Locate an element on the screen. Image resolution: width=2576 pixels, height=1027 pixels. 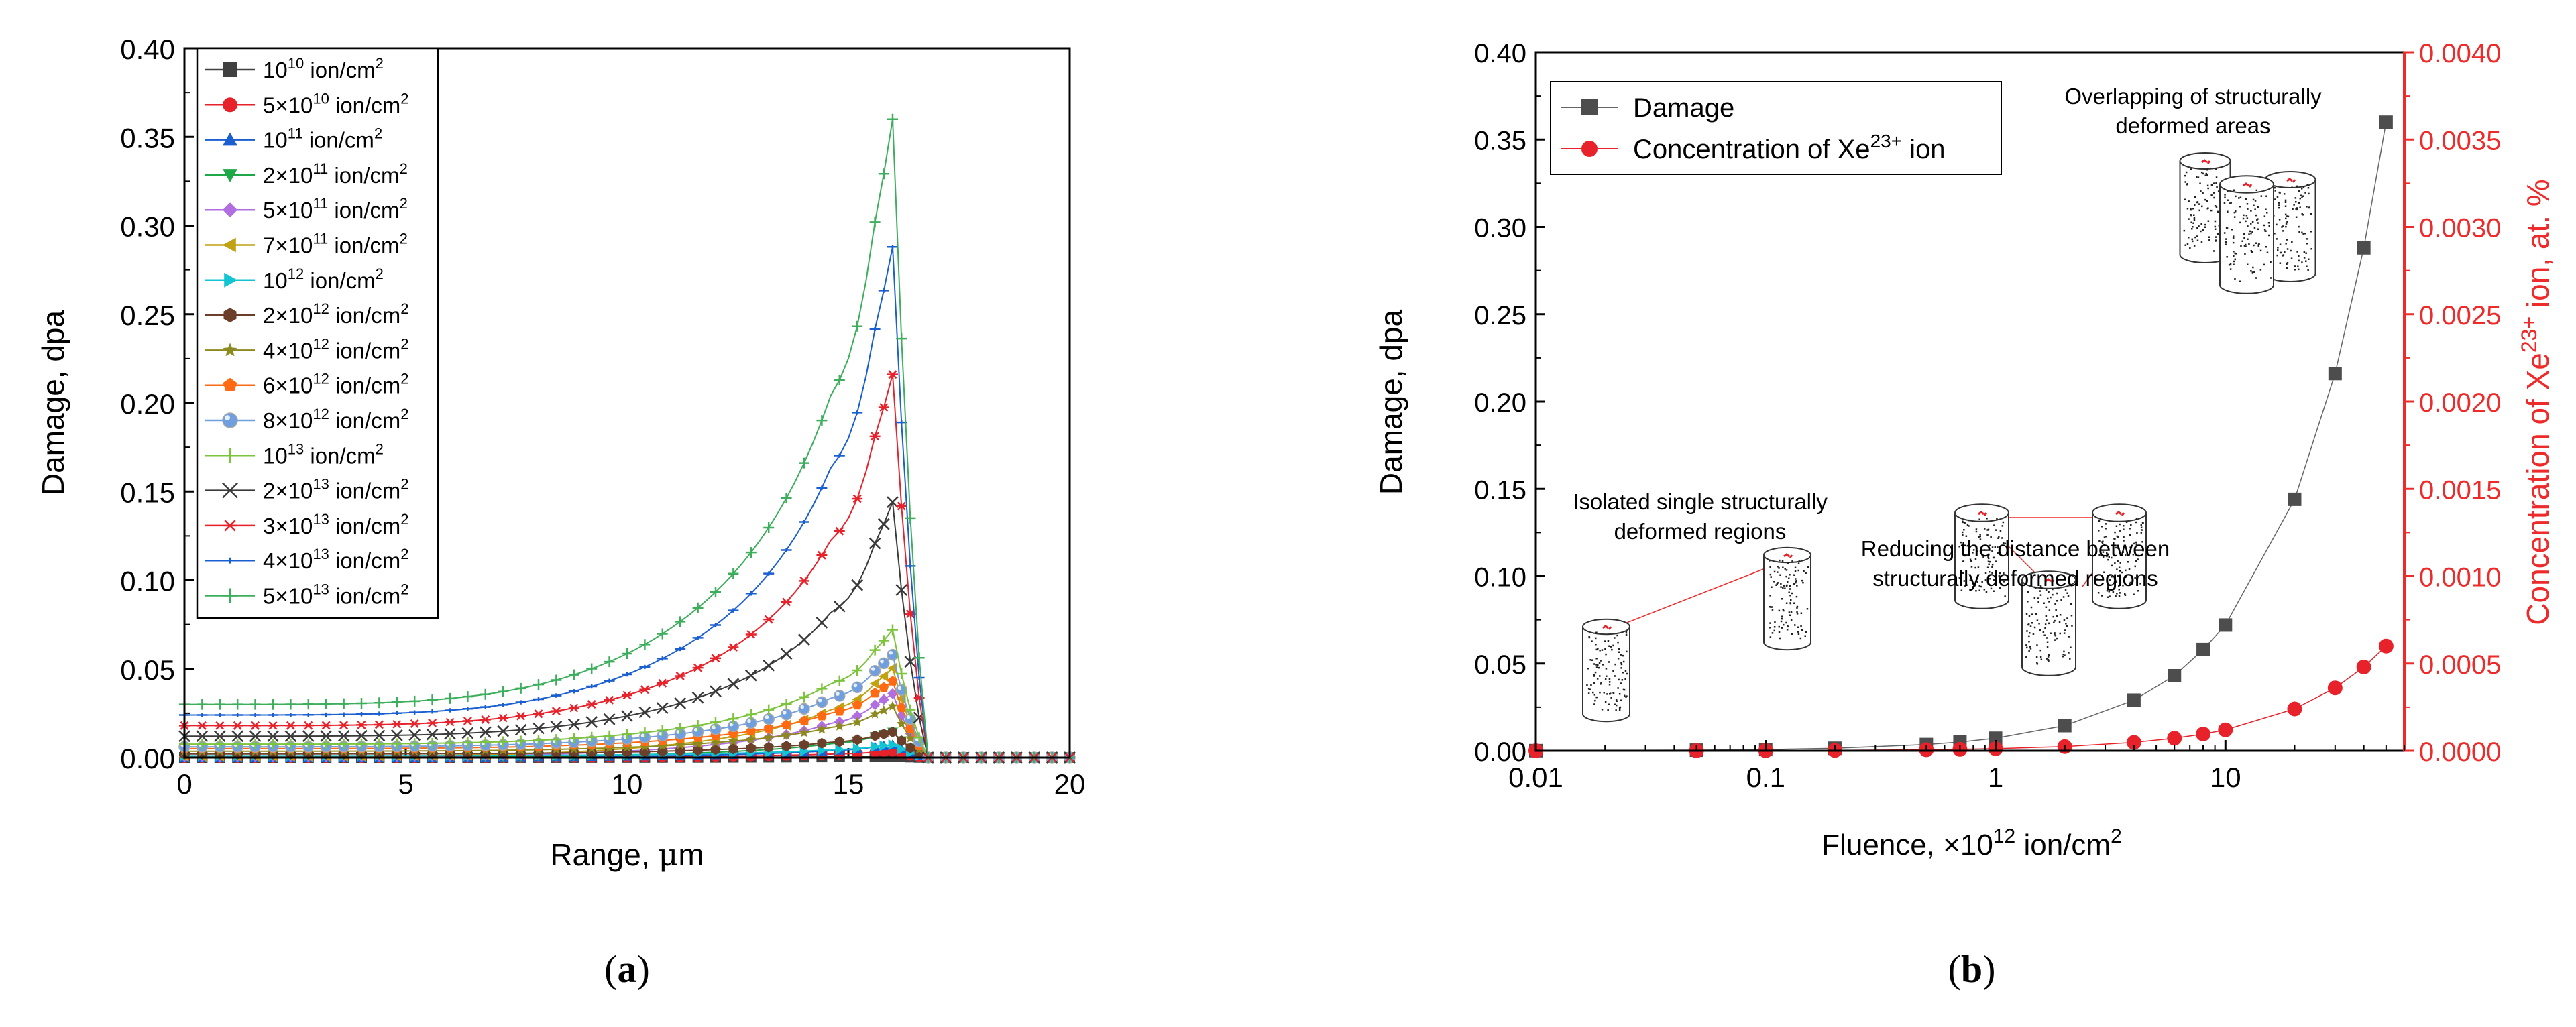
a-legend-entry: 2×1013 ion/cm2 is located at coordinates (306, 489).